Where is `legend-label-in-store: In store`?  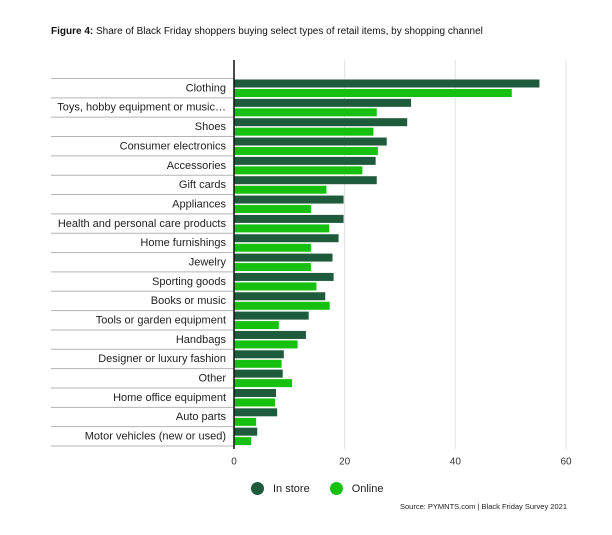
legend-label-in-store: In store is located at coordinates (291, 488).